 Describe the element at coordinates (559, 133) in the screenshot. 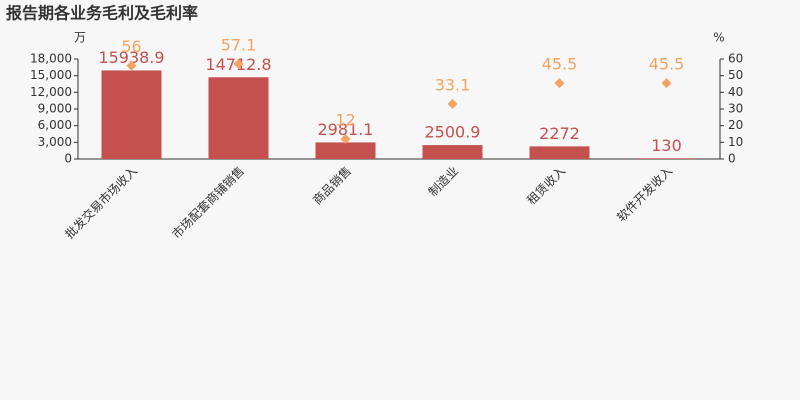

I see `bar-value-label: 2272` at that location.